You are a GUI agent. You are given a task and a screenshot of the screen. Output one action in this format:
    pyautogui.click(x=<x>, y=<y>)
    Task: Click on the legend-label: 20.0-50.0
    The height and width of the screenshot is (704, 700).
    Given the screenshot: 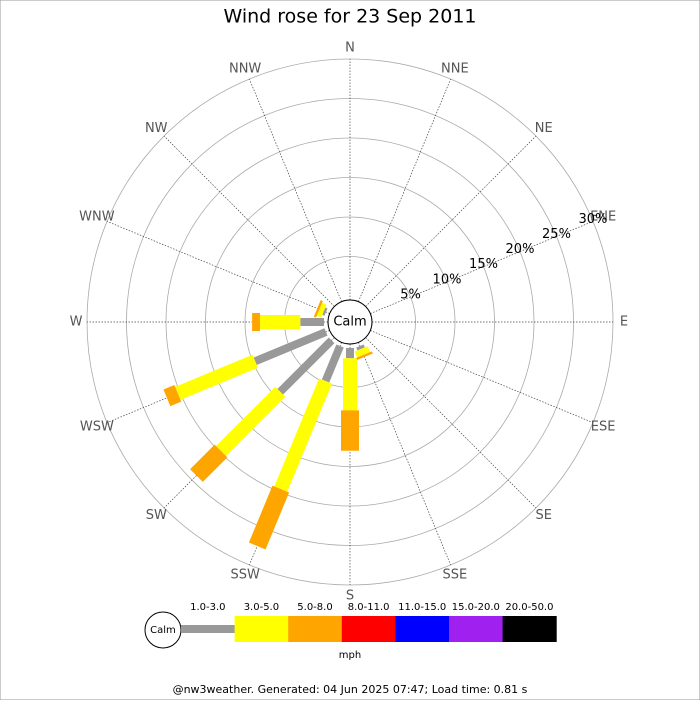 What is the action you would take?
    pyautogui.click(x=529, y=607)
    